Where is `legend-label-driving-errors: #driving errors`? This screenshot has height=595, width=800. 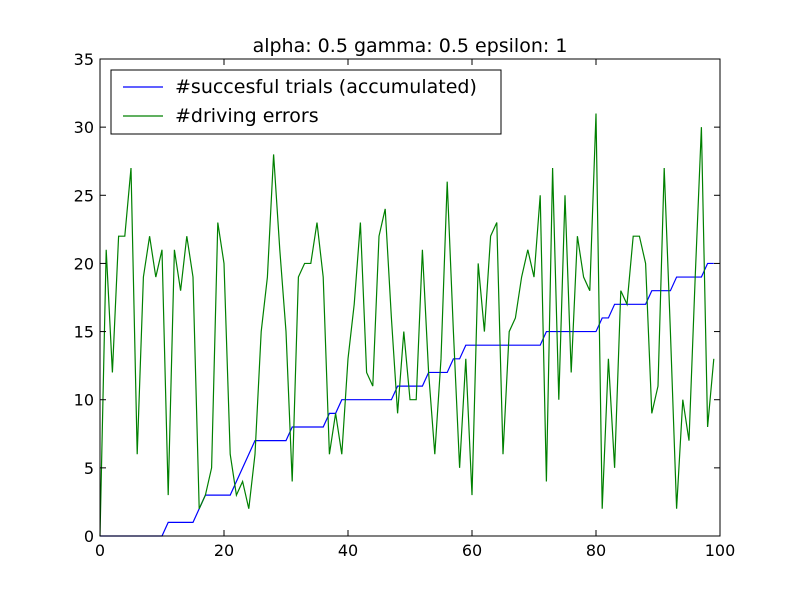
legend-label-driving-errors: #driving errors is located at coordinates (247, 116).